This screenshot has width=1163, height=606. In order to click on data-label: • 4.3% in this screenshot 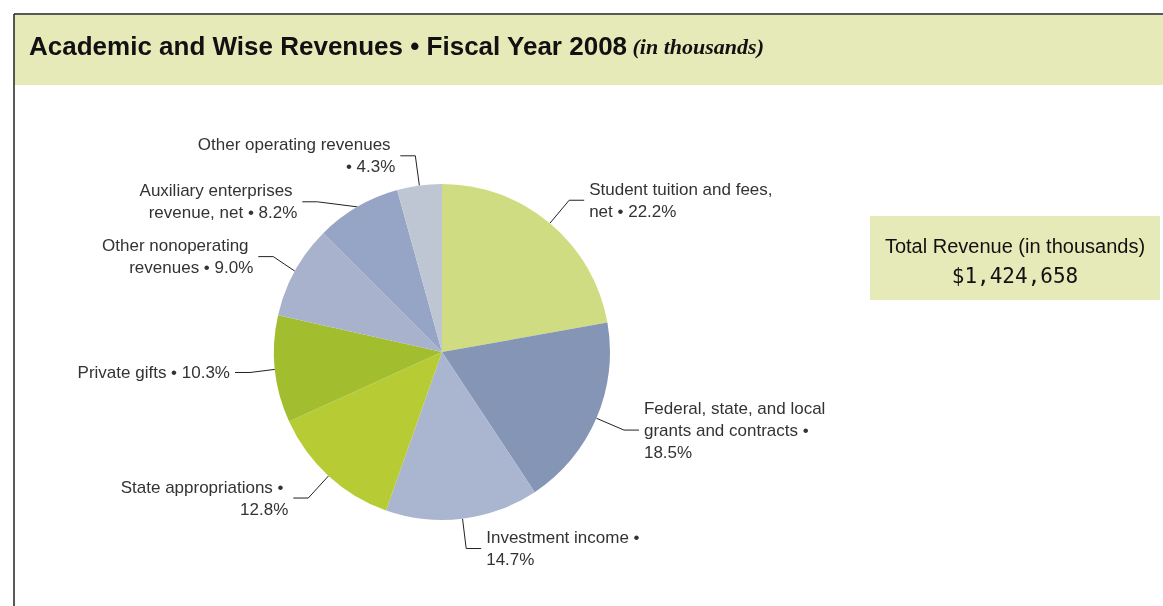, I will do `click(370, 167)`.